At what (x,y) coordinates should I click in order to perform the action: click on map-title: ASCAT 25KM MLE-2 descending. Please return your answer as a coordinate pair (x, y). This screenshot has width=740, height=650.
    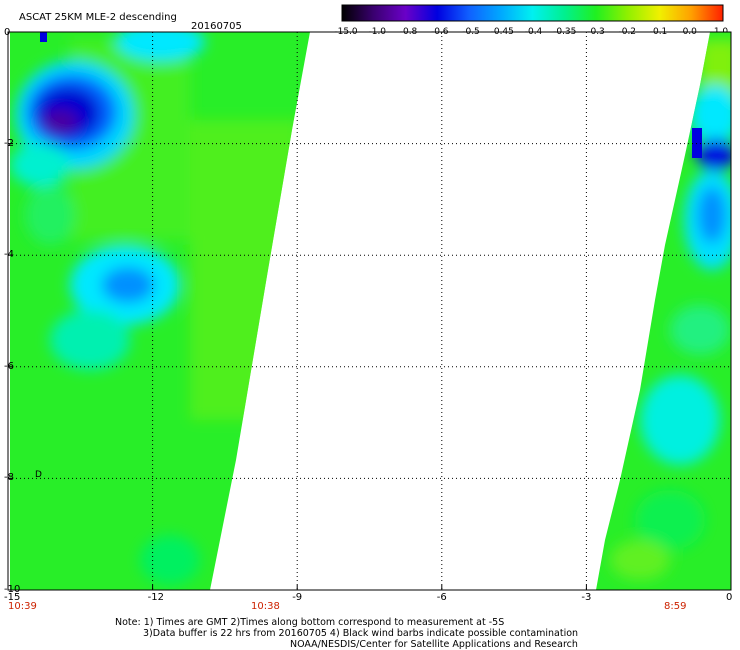
    Looking at the image, I should click on (98, 17).